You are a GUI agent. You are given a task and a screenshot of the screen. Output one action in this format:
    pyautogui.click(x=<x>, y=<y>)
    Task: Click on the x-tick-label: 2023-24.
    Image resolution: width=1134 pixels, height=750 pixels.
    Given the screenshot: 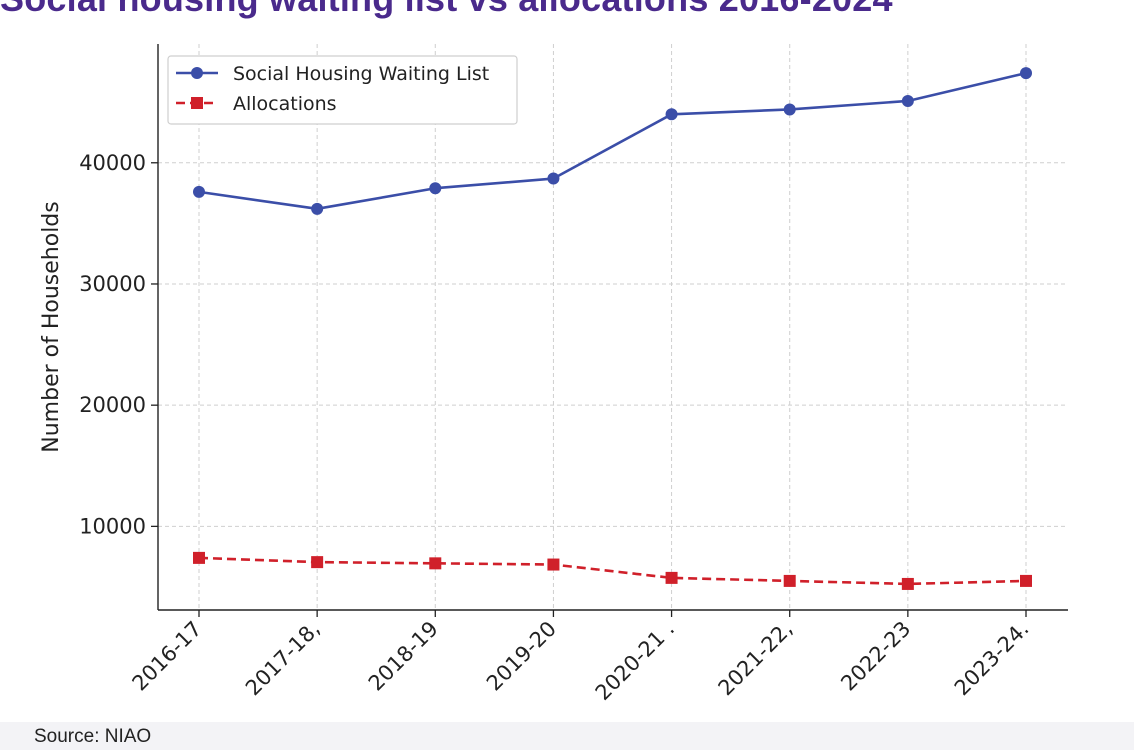 What is the action you would take?
    pyautogui.click(x=992, y=659)
    